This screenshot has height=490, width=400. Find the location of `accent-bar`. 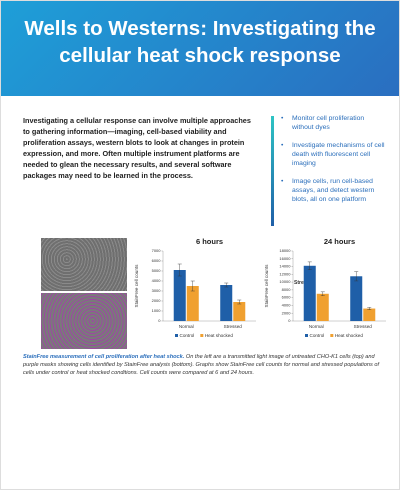

accent-bar is located at coordinates (272, 171).